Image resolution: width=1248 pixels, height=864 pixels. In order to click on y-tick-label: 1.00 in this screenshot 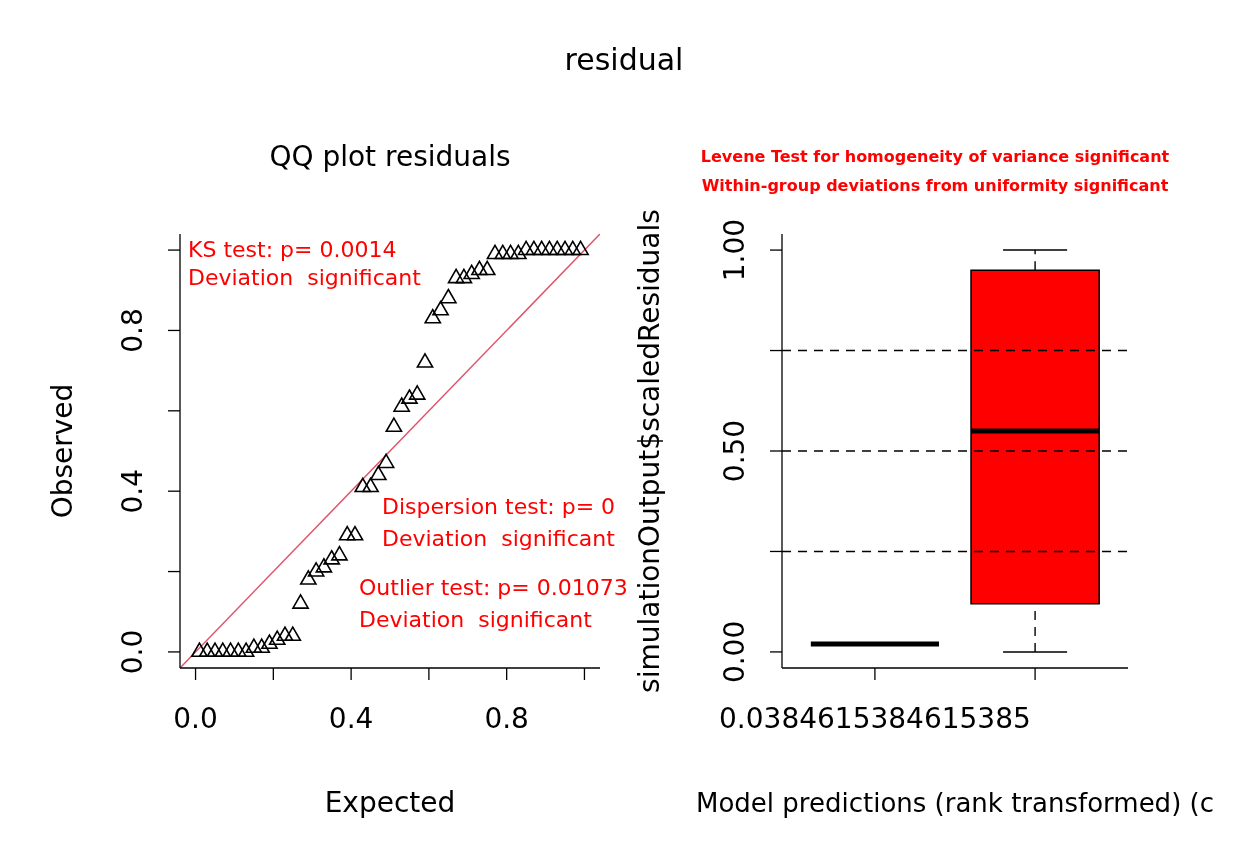, I will do `click(734, 250)`.